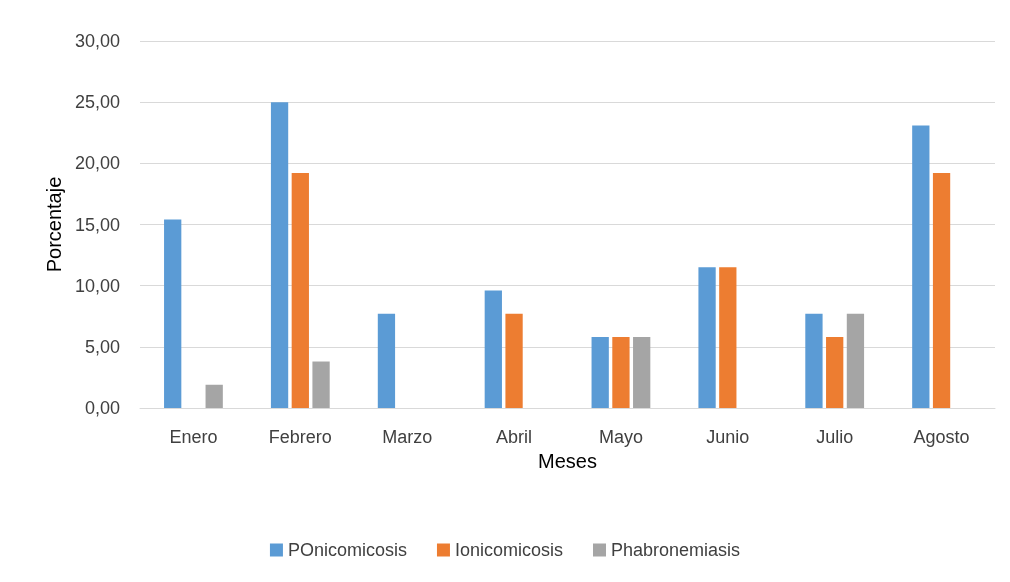 The width and height of the screenshot is (1010, 582). What do you see at coordinates (567, 460) in the screenshot?
I see `x-axis-title: Meses` at bounding box center [567, 460].